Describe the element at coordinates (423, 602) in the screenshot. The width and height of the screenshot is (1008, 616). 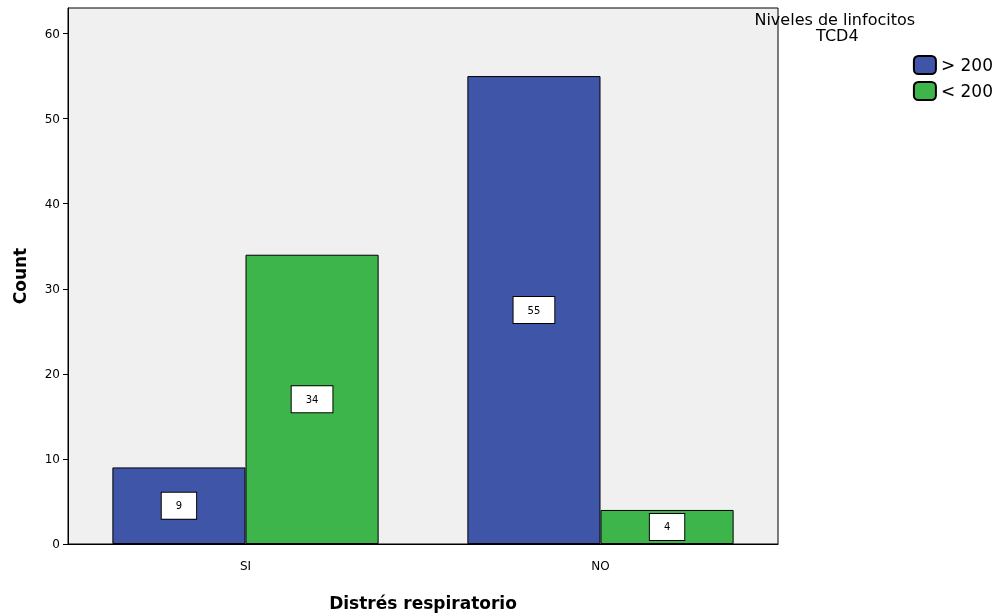
I see `x-axis-title: Distrés respiratorio` at that location.